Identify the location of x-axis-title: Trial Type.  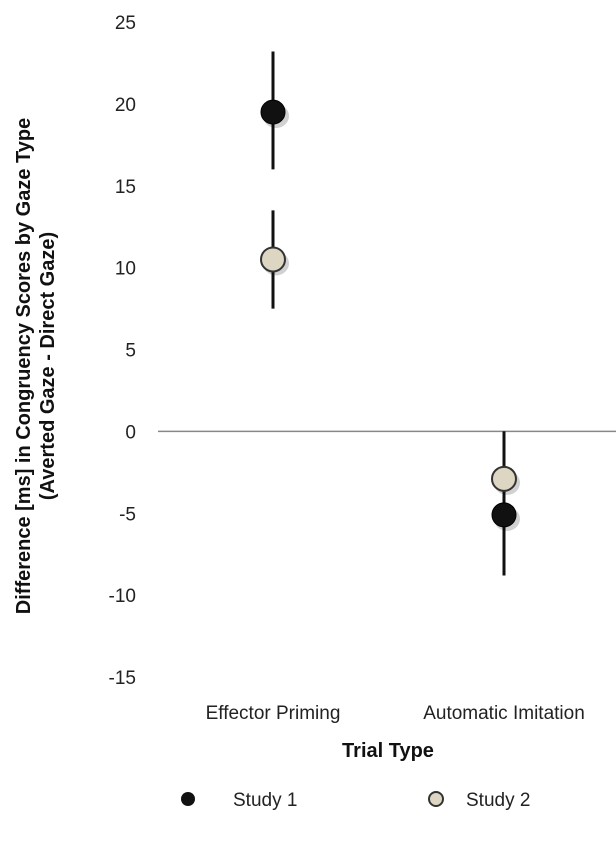
(388, 751).